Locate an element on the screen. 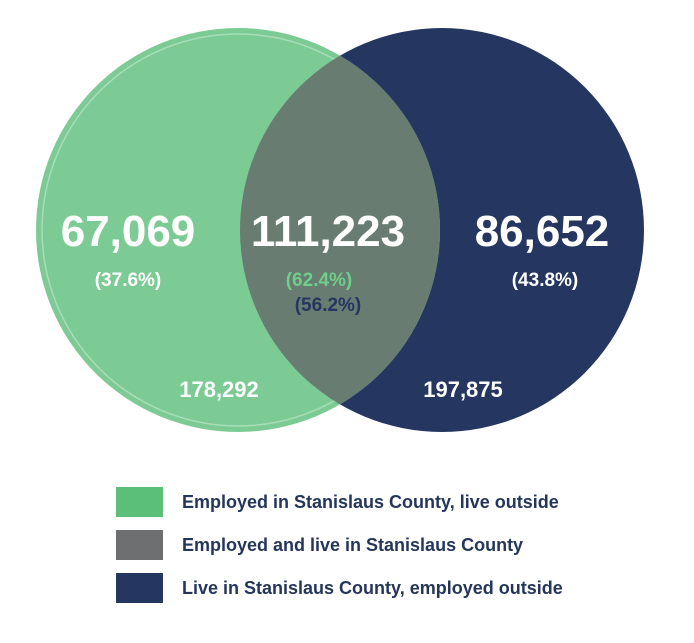 The height and width of the screenshot is (643, 694). legend-item-employed-and-live-in: Employed and live in Stanislaus County is located at coordinates (339, 545).